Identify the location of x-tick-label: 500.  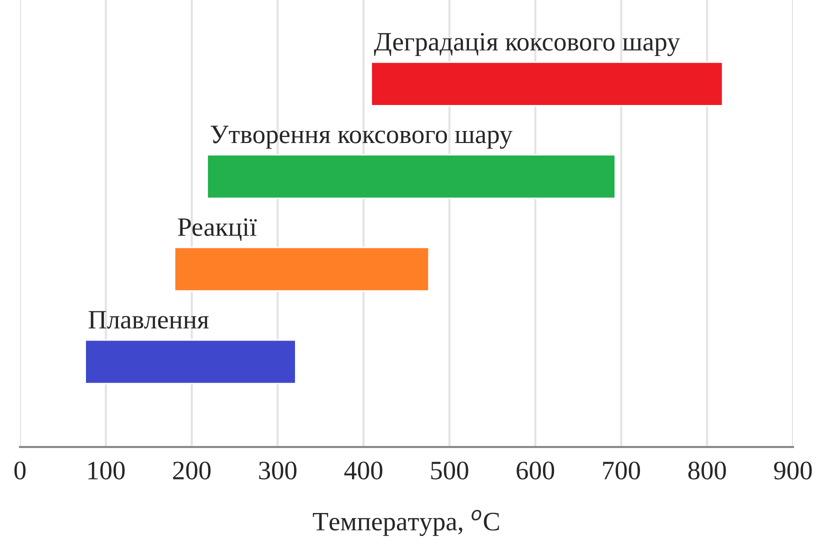
(449, 471).